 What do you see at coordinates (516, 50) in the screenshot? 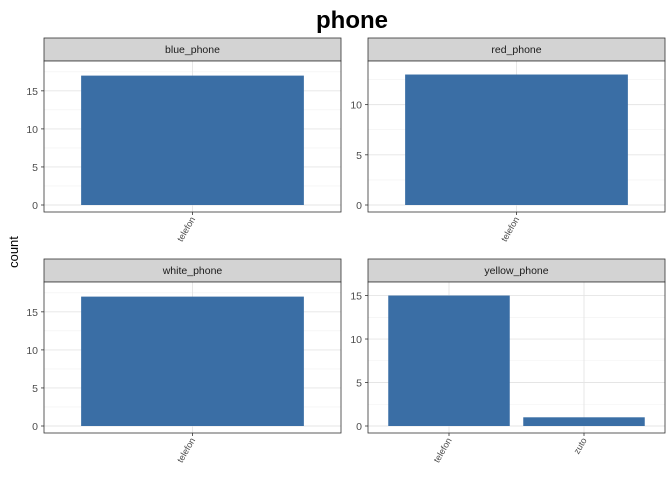
I see `facet-strip-label: red_phone` at bounding box center [516, 50].